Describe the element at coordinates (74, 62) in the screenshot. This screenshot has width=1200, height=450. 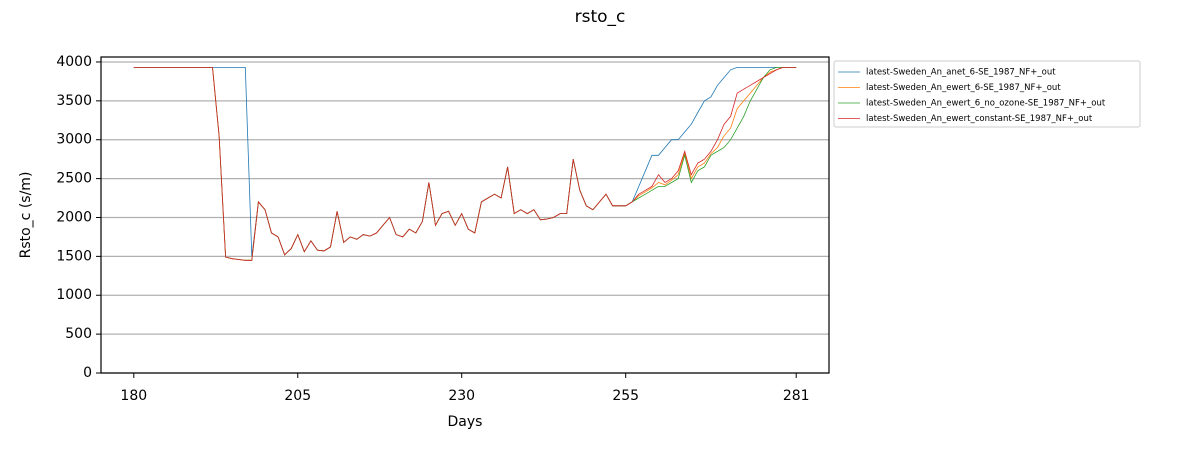
I see `y-tick-label: 4000` at that location.